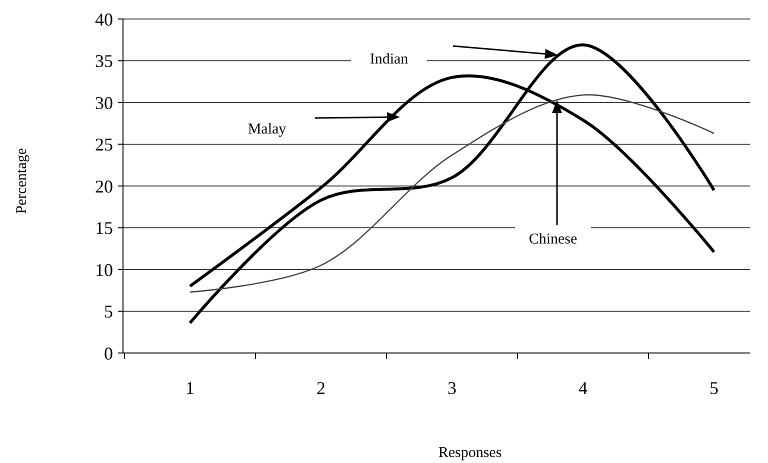  Describe the element at coordinates (104, 144) in the screenshot. I see `y-tick-label: 25` at that location.